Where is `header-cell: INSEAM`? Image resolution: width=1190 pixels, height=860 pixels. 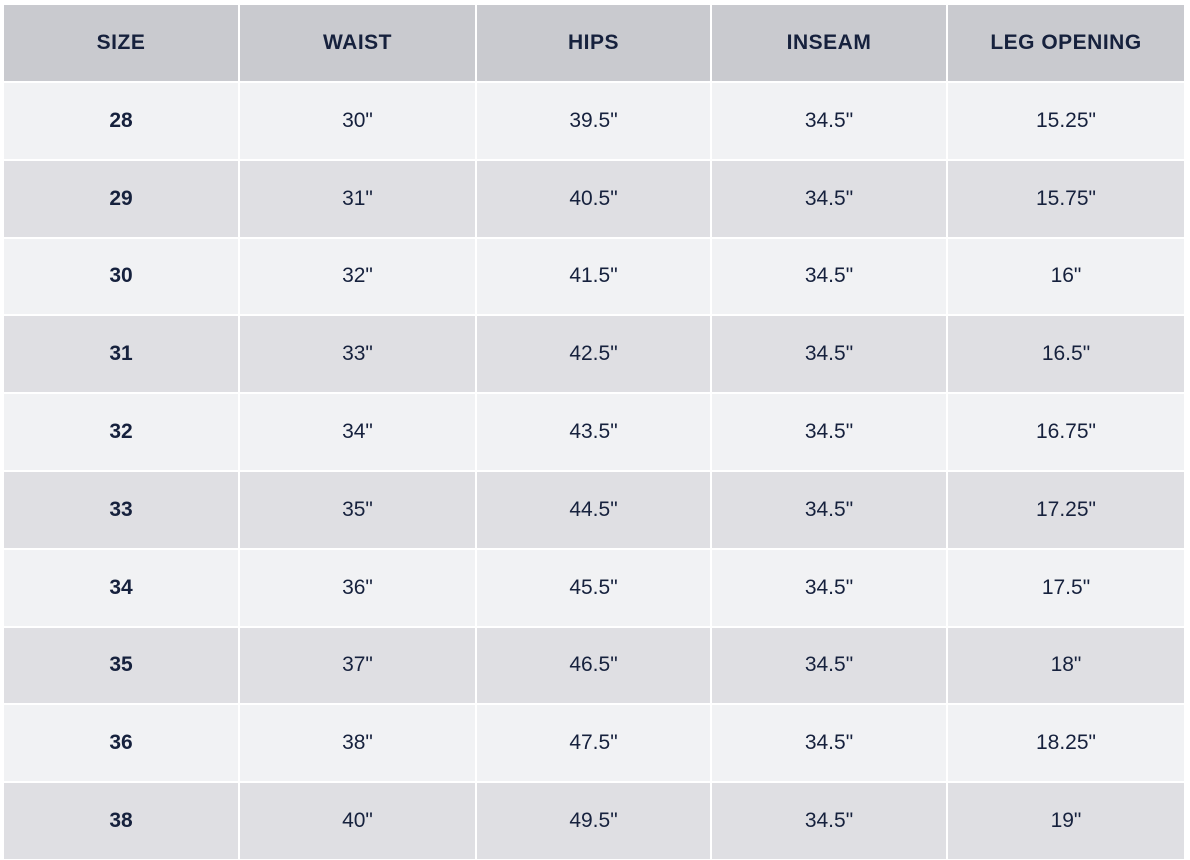
header-cell: INSEAM is located at coordinates (829, 43).